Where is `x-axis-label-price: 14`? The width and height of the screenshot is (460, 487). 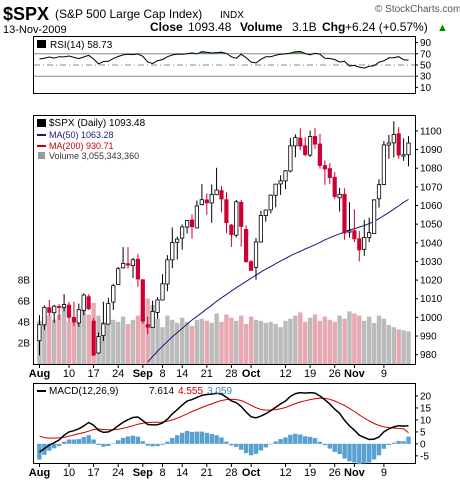
x-axis-label-price: 14 is located at coordinates (182, 374).